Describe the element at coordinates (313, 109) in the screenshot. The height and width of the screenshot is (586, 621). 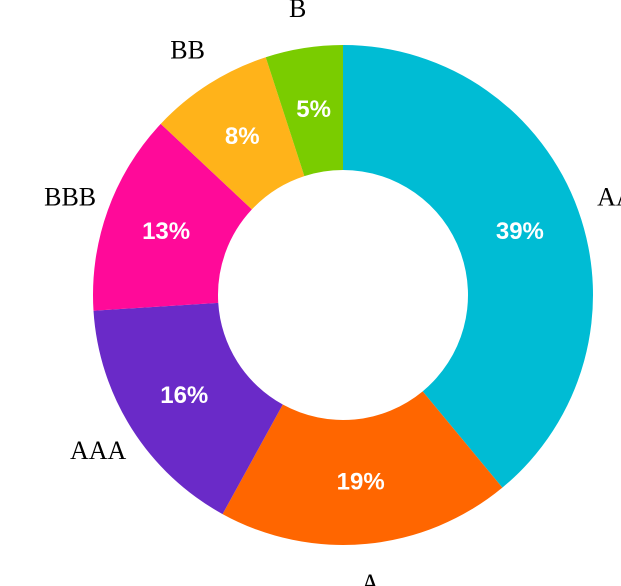
I see `value-label-b: 5%` at that location.